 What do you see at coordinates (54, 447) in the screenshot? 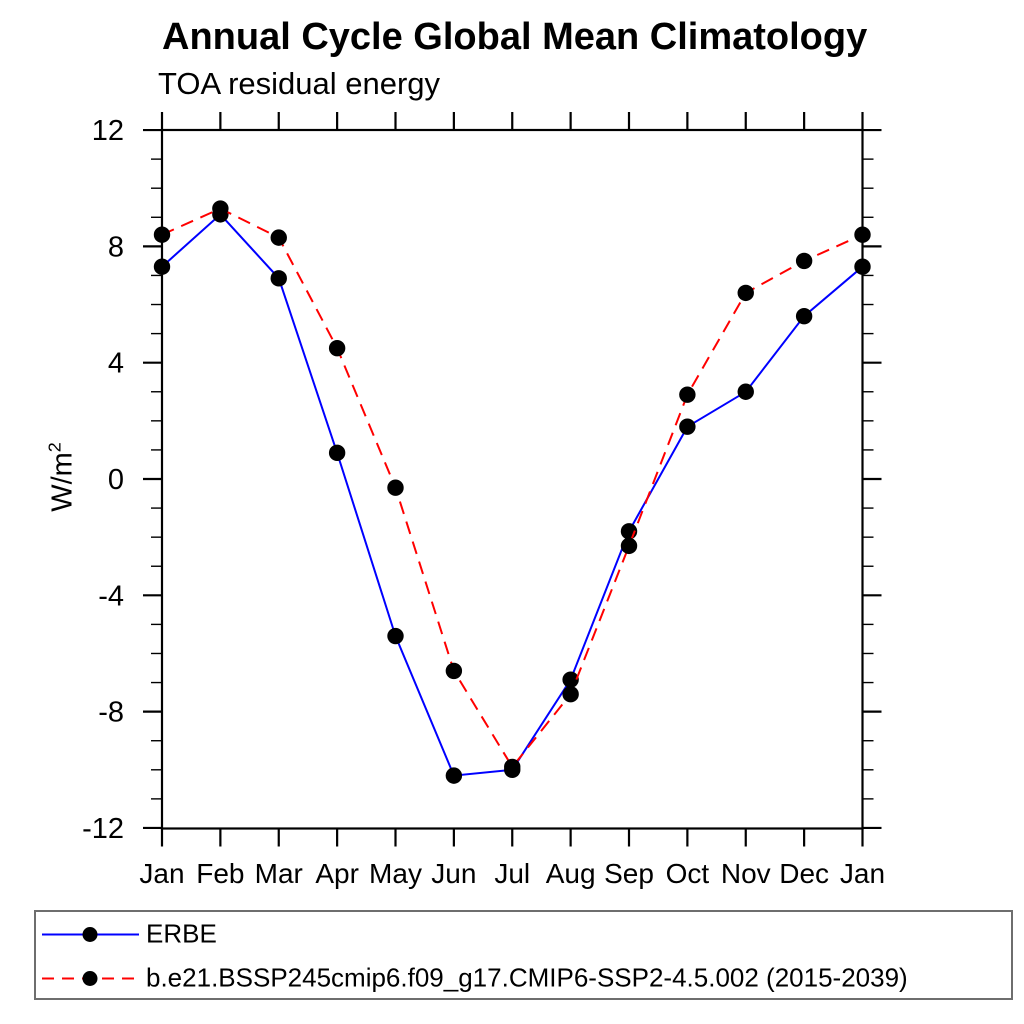
I see `y-axis-label-exponent: 2` at bounding box center [54, 447].